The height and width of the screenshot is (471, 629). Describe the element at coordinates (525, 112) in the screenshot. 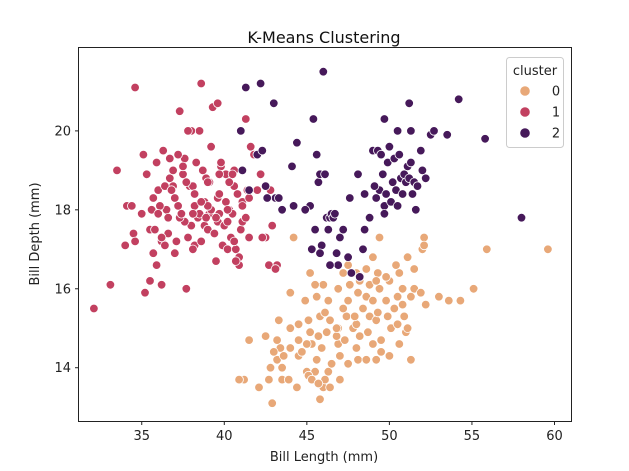

I see `legend-marker` at that location.